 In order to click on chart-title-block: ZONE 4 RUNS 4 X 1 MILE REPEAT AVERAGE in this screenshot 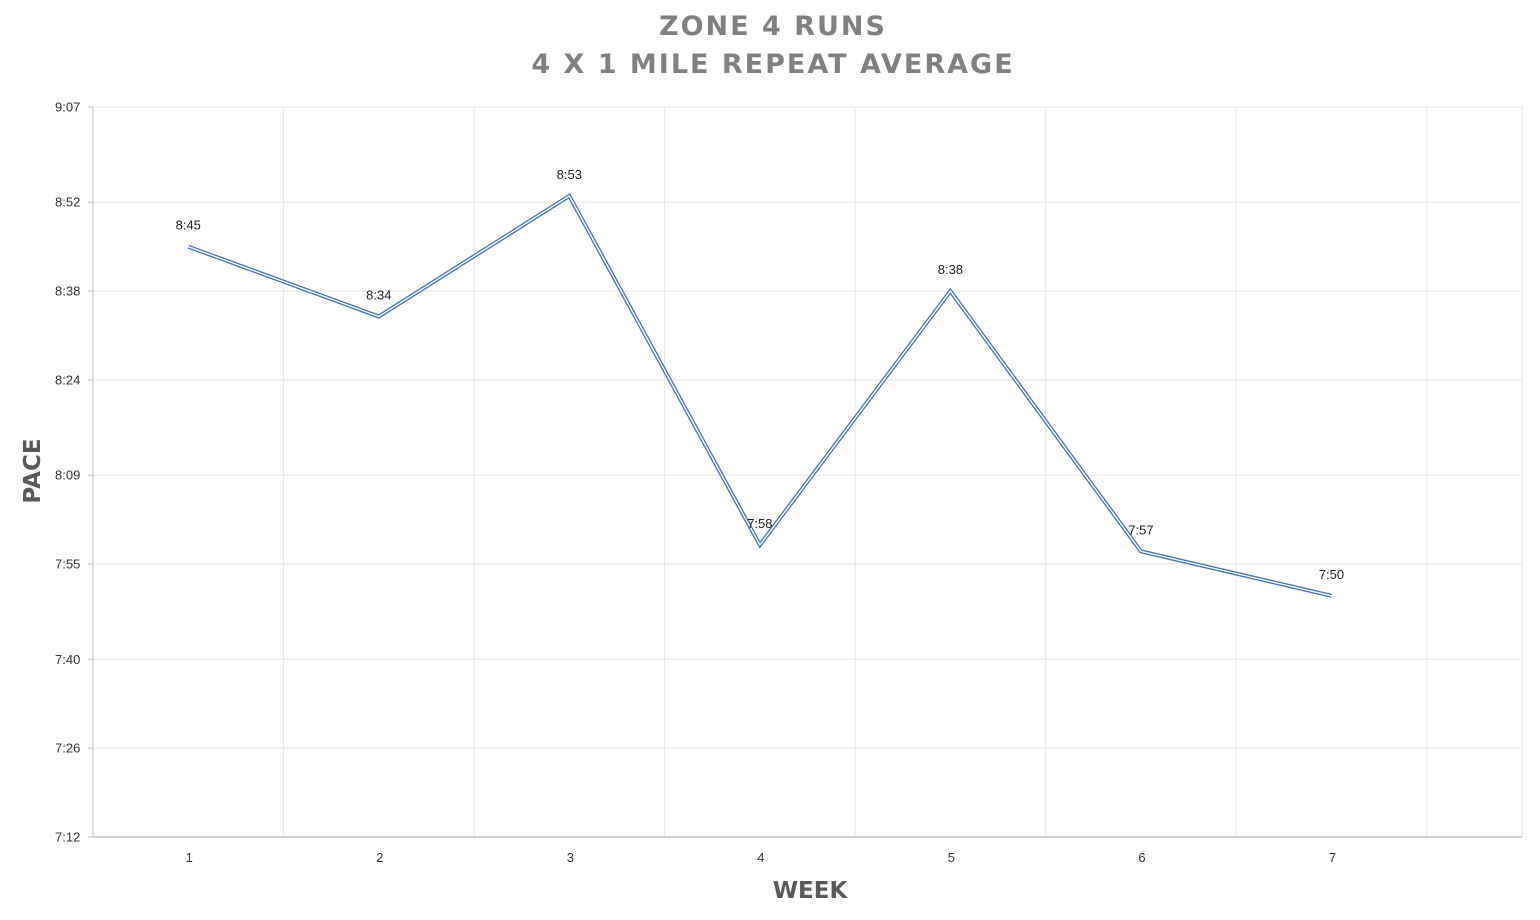, I will do `click(770, 46)`.